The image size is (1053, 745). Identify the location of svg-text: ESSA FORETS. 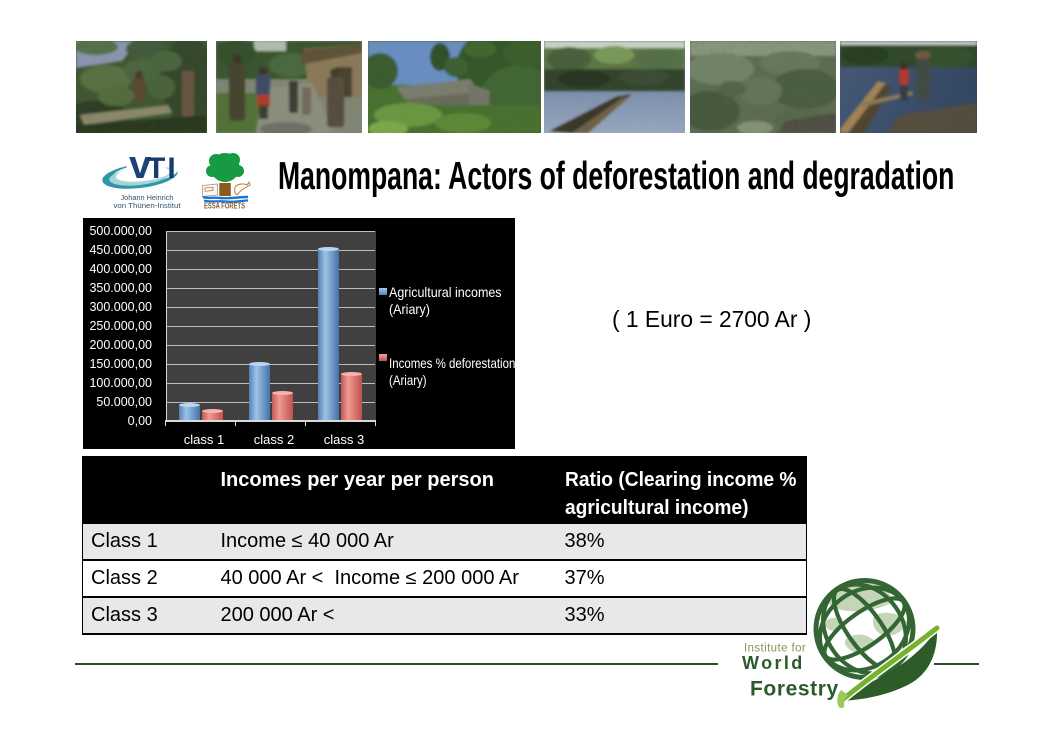
(224, 206).